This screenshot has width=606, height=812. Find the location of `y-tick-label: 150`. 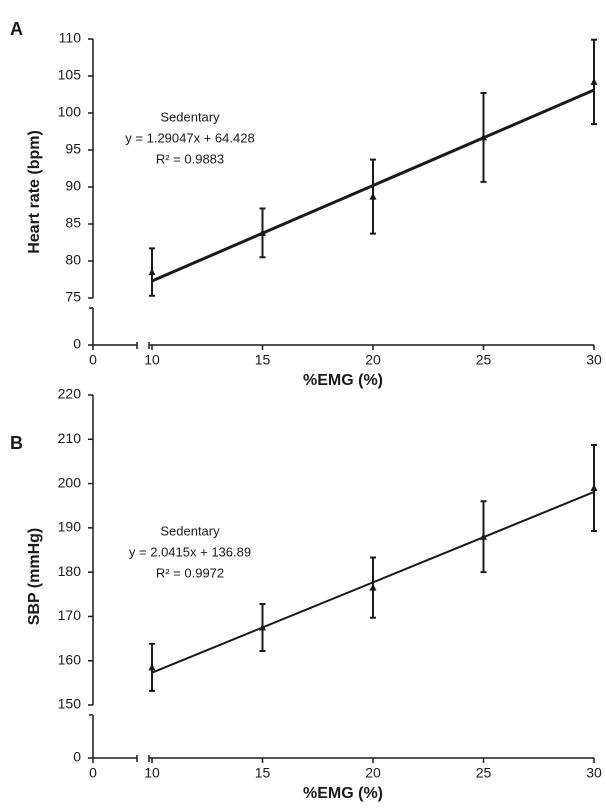

y-tick-label: 150 is located at coordinates (70, 704).